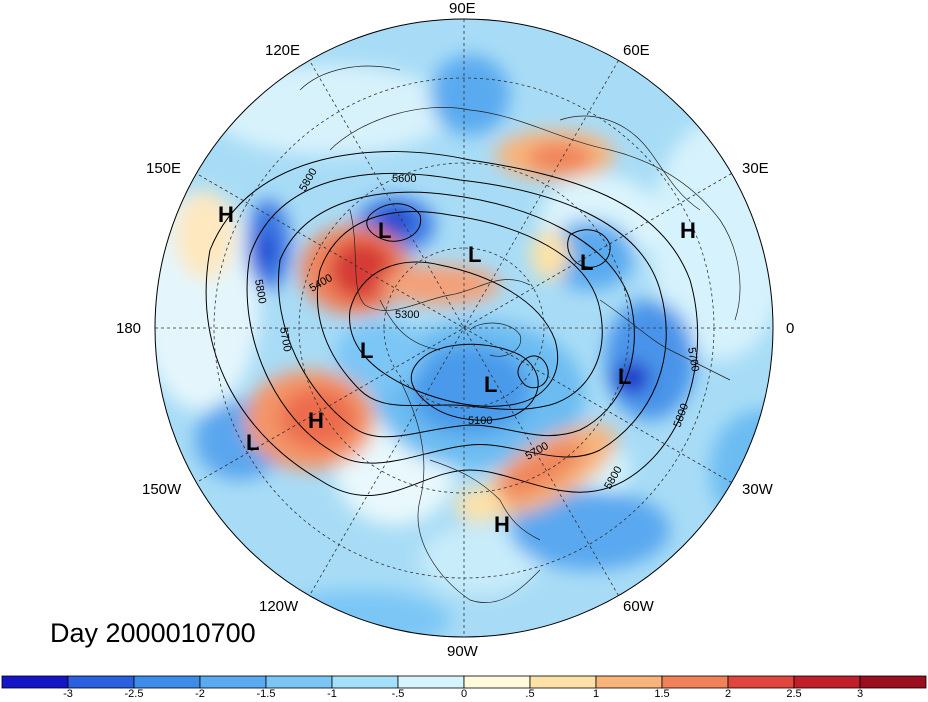 The height and width of the screenshot is (702, 928). I want to click on longitude-label-30w: 30W, so click(757, 489).